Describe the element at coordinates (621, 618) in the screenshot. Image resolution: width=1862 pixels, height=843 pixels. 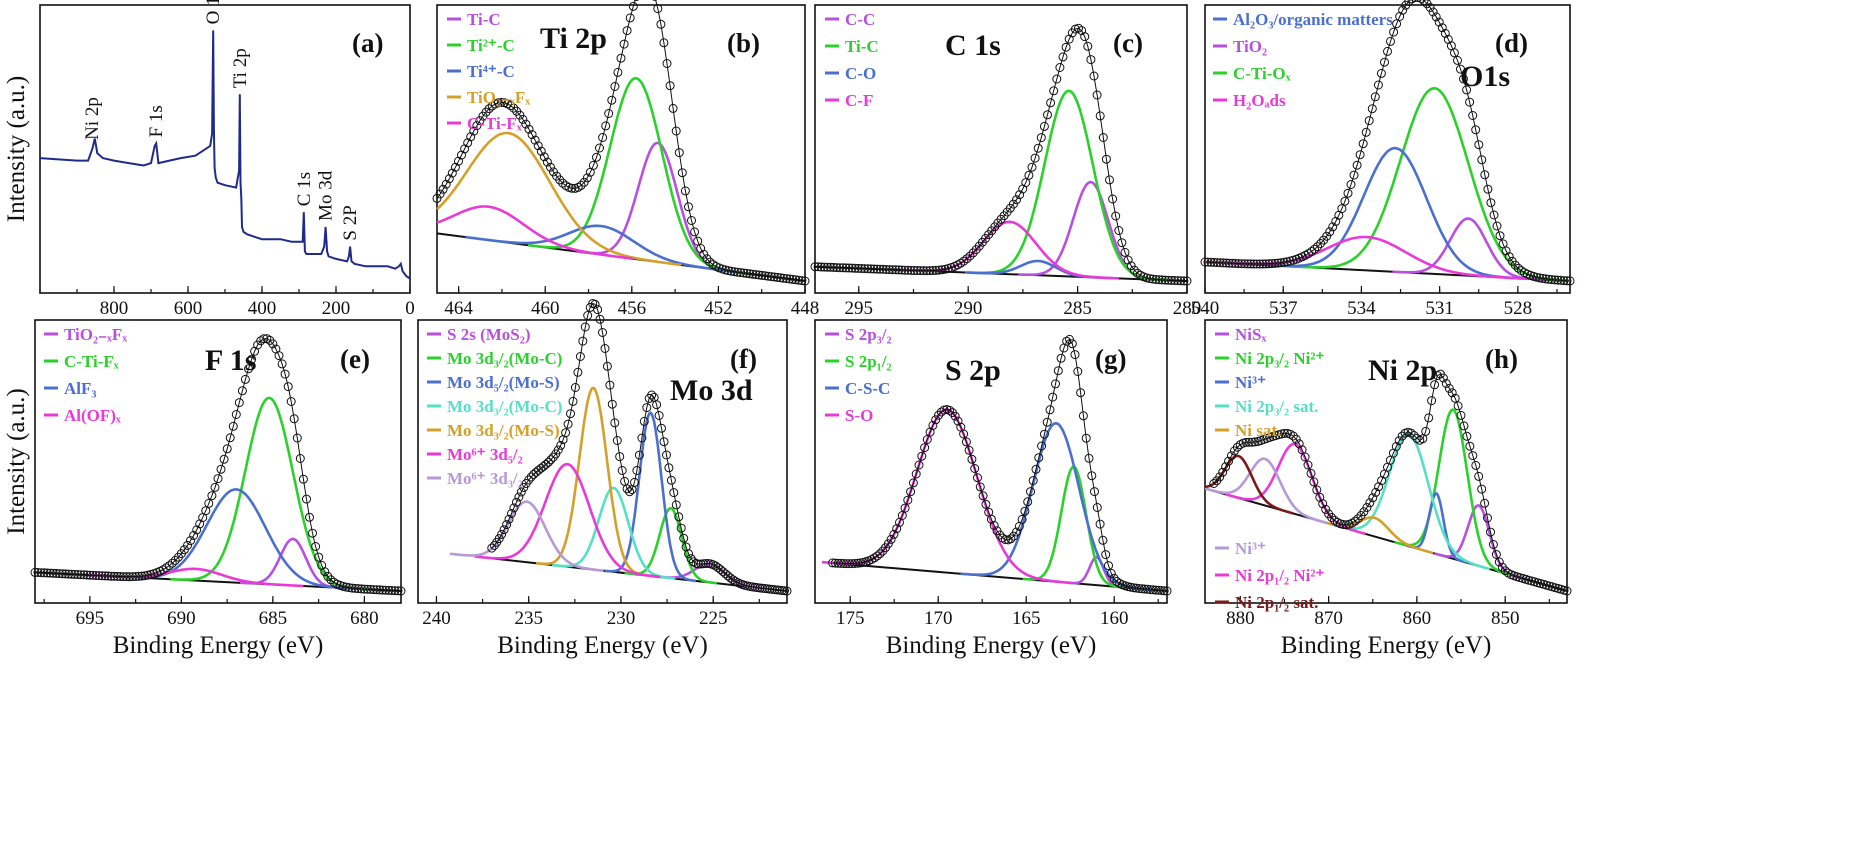
I see `x-tick-label: 230` at that location.